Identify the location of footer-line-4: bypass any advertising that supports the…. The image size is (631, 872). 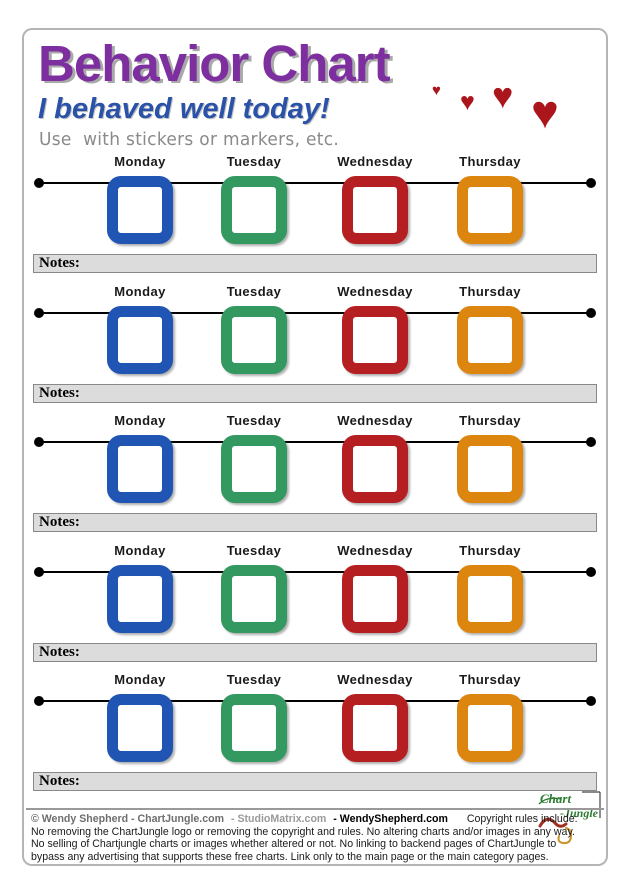
(290, 856).